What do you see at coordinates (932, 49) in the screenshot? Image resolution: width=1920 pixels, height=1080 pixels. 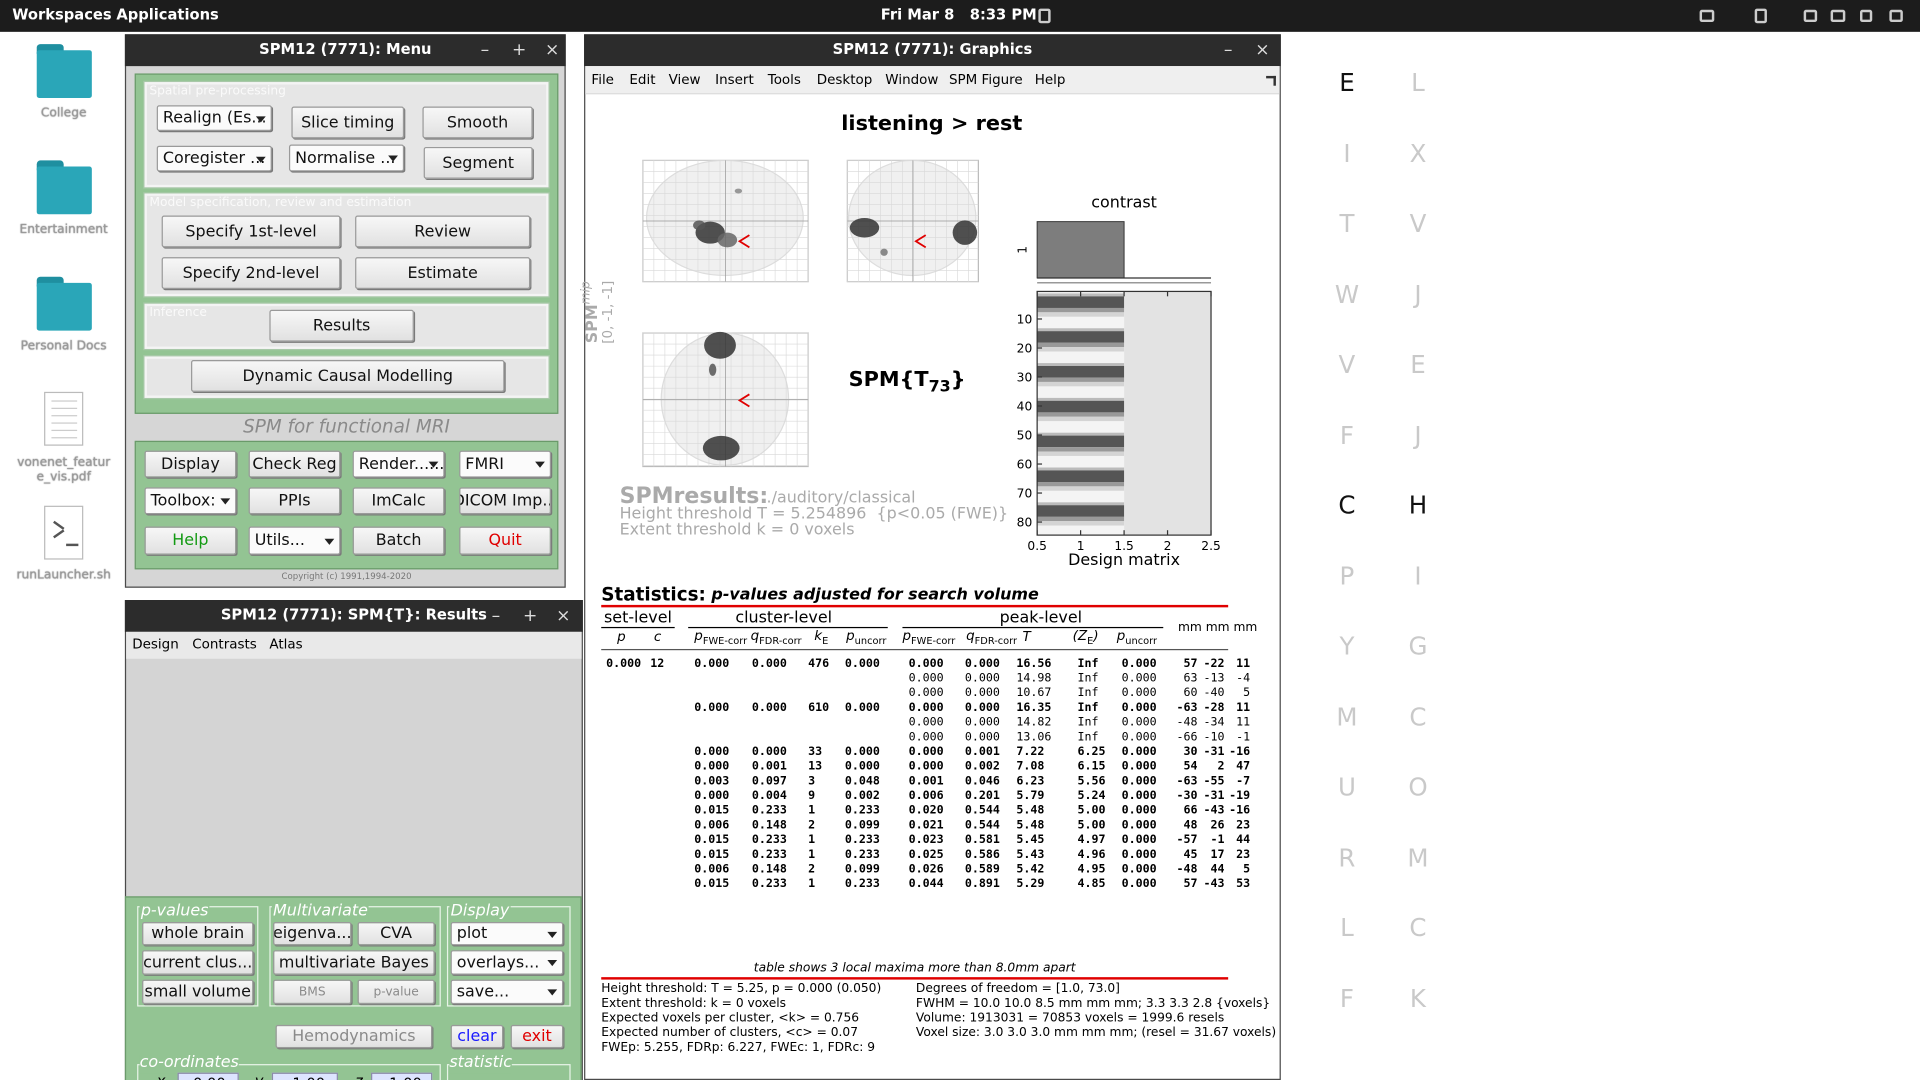 I see `window-title: SPM12 (7771): Graphics` at bounding box center [932, 49].